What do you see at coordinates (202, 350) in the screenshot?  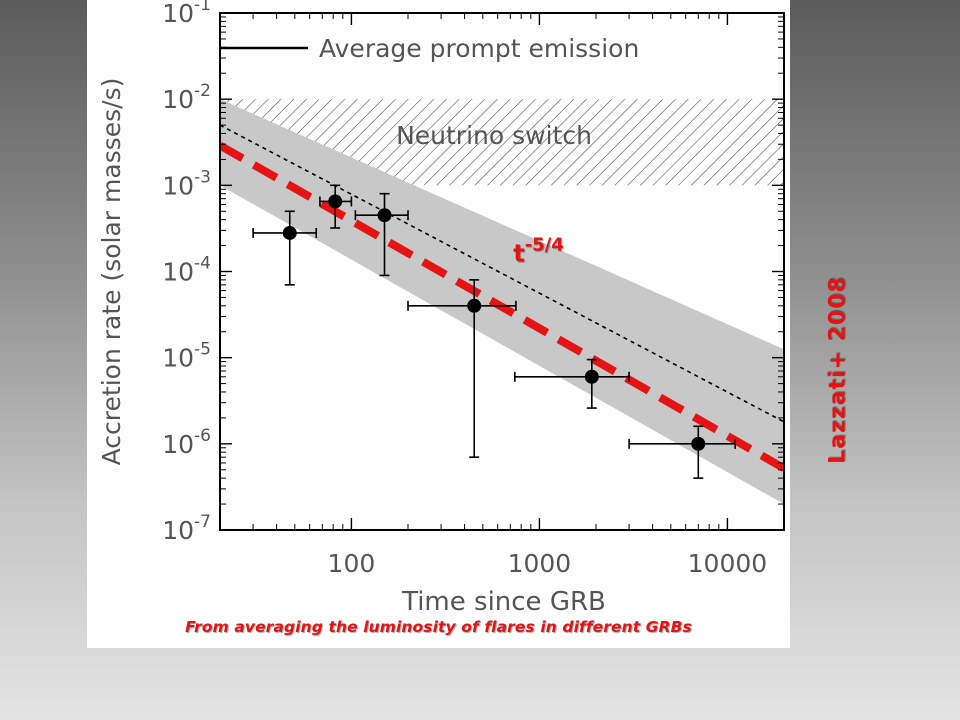 I see `y-tick-exponent: -5` at bounding box center [202, 350].